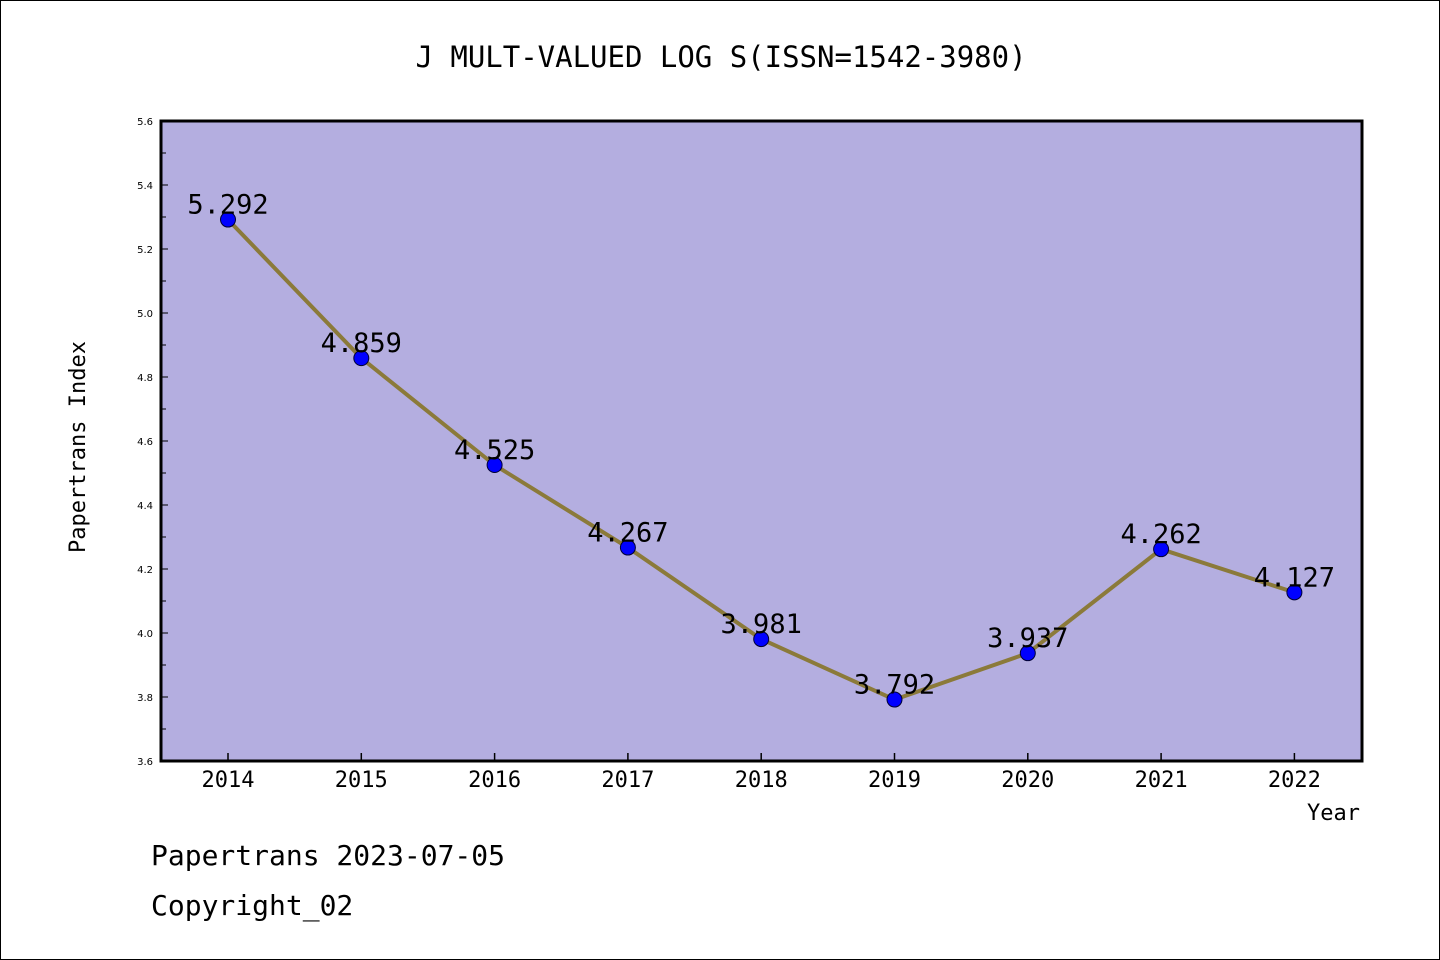 The height and width of the screenshot is (960, 1440). Describe the element at coordinates (1160, 534) in the screenshot. I see `data-label: 4.262` at that location.